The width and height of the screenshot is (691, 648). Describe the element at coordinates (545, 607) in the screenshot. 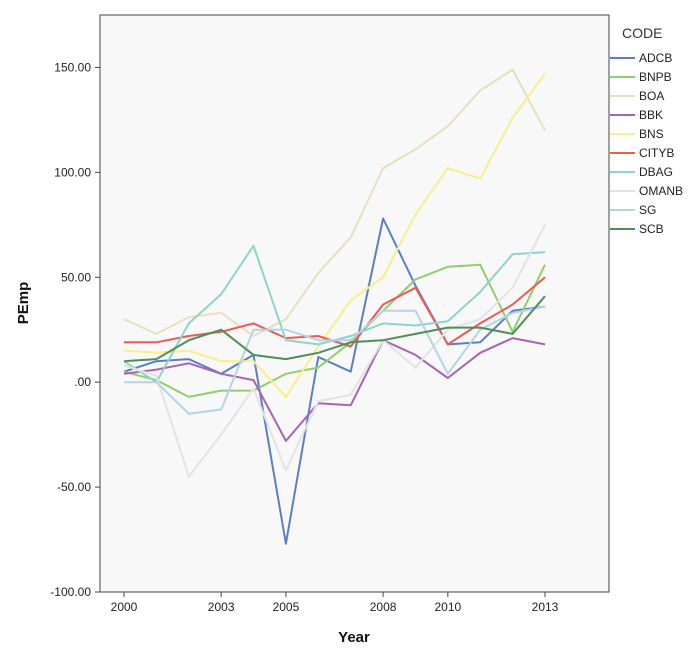

I see `x-tick-label: 2013` at that location.